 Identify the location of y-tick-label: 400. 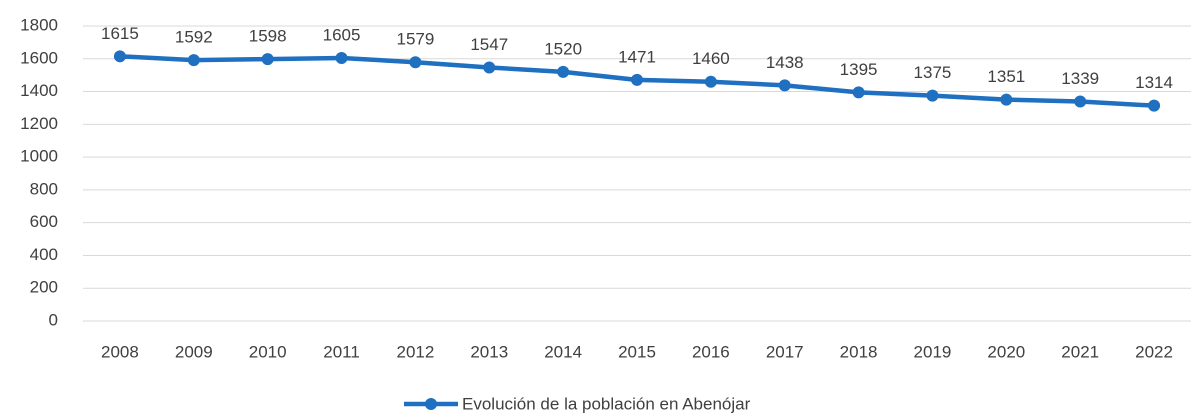
(44, 254).